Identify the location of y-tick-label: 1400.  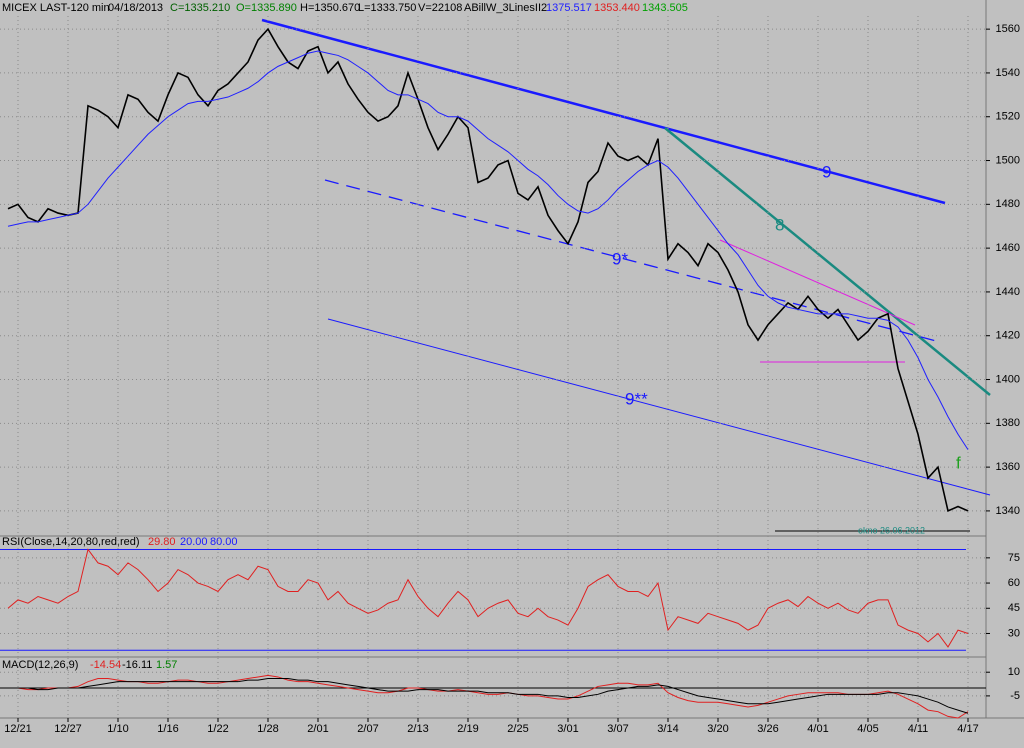
(1008, 379).